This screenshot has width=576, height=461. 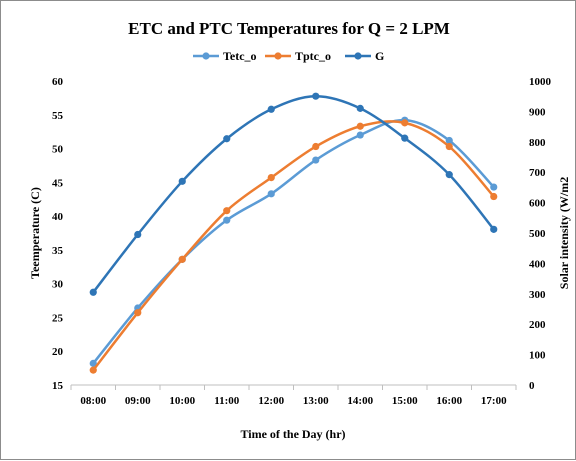 What do you see at coordinates (227, 401) in the screenshot?
I see `x-tick-label: 11:00` at bounding box center [227, 401].